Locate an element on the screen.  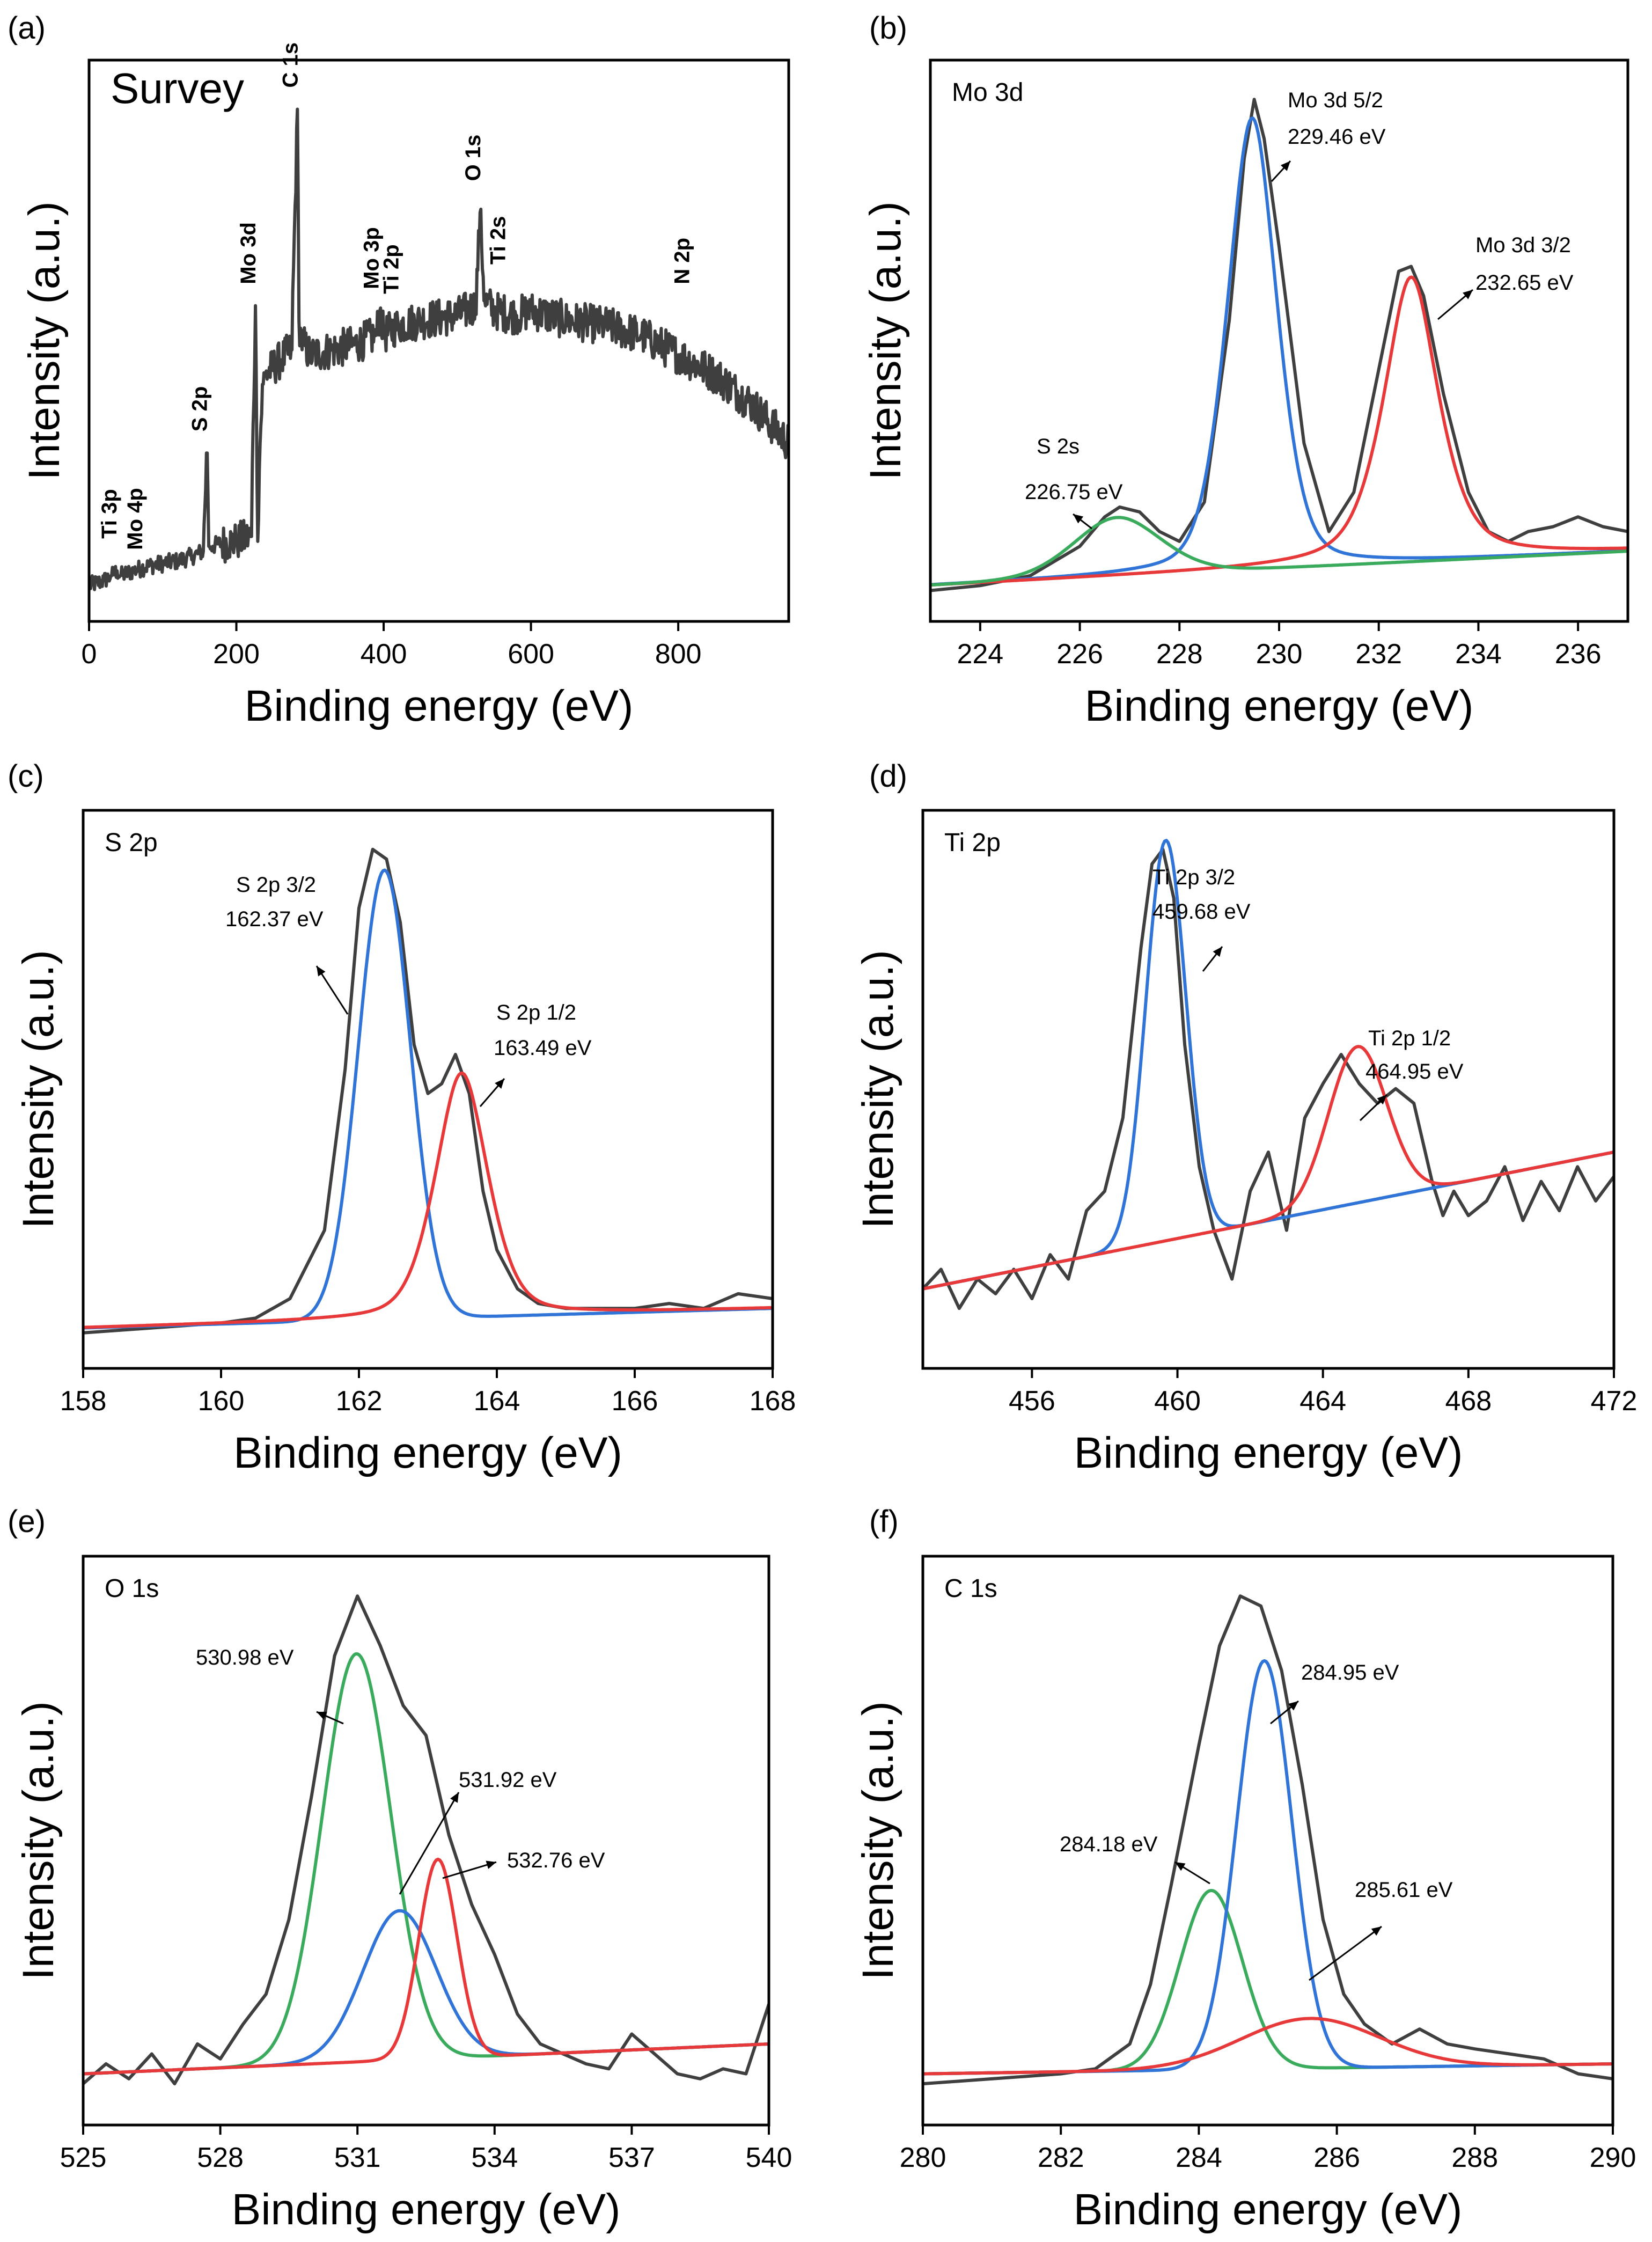
chart-title: O 1s is located at coordinates (132, 1588).